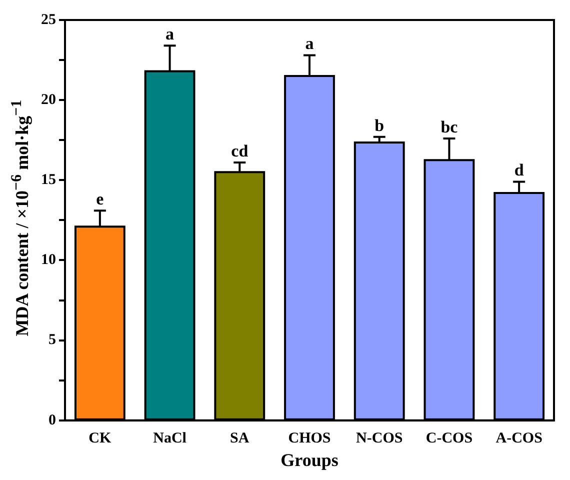 The width and height of the screenshot is (570, 480). I want to click on annotation: bc, so click(449, 126).